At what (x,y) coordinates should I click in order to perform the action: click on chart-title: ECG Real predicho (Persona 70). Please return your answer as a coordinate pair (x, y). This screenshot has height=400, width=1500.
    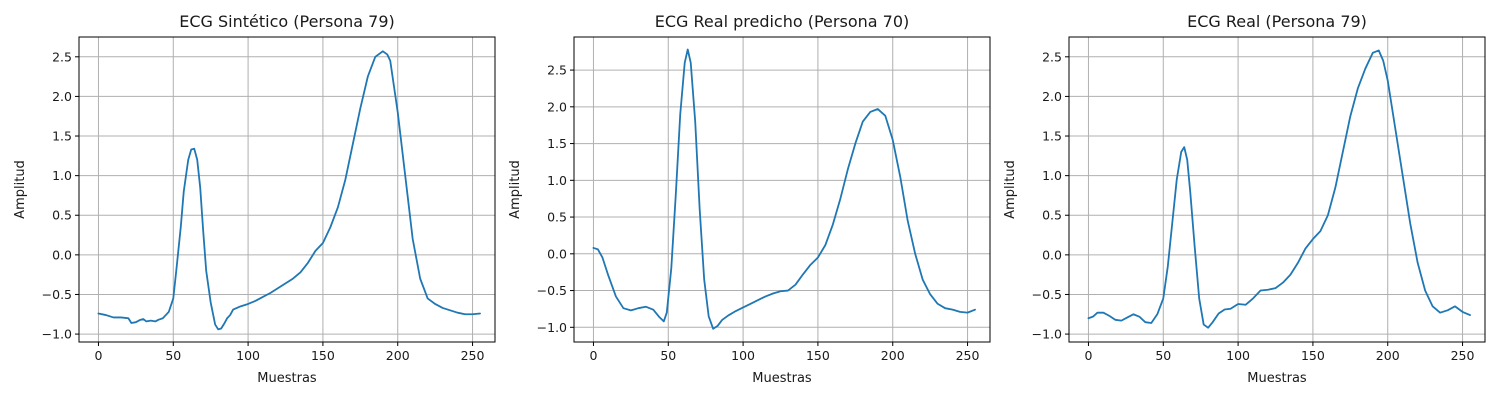
    Looking at the image, I should click on (782, 21).